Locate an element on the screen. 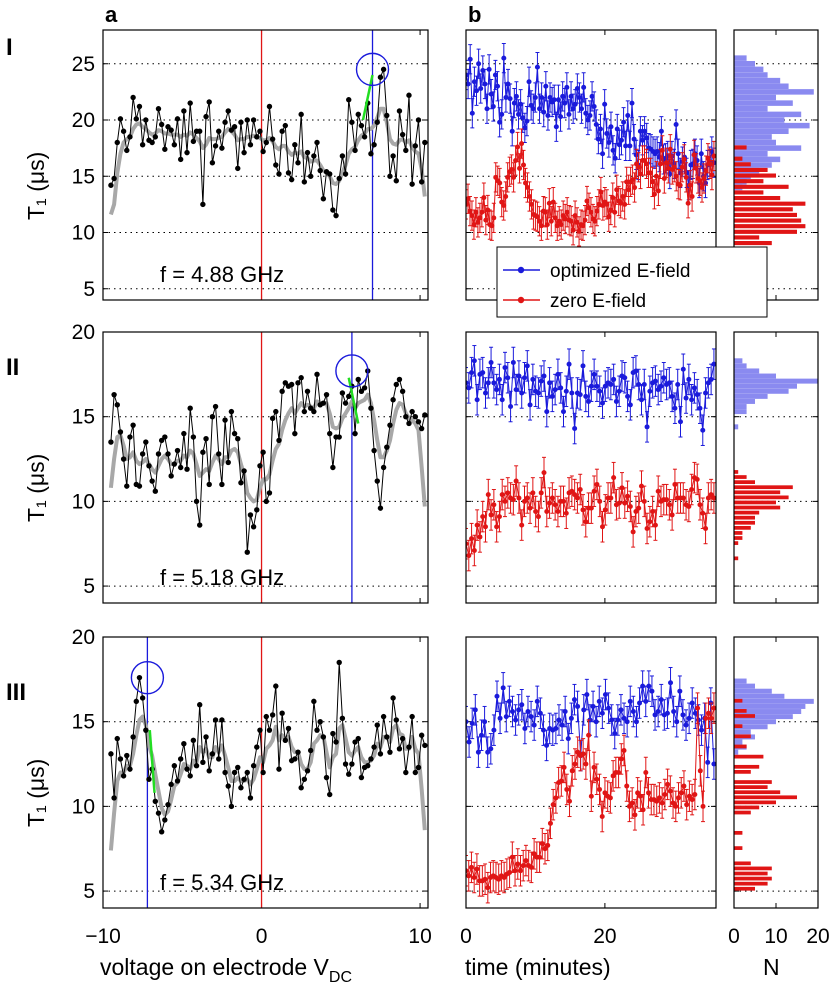 The height and width of the screenshot is (1003, 830). frequency-annotation: f = 5.34 GHz is located at coordinates (222, 882).